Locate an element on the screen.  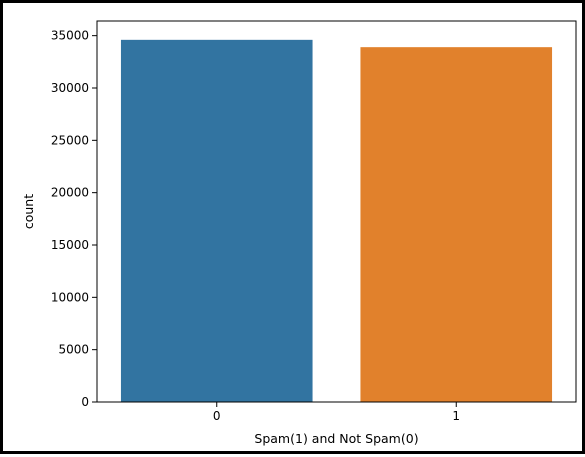
x-tick-label: 0 is located at coordinates (217, 416).